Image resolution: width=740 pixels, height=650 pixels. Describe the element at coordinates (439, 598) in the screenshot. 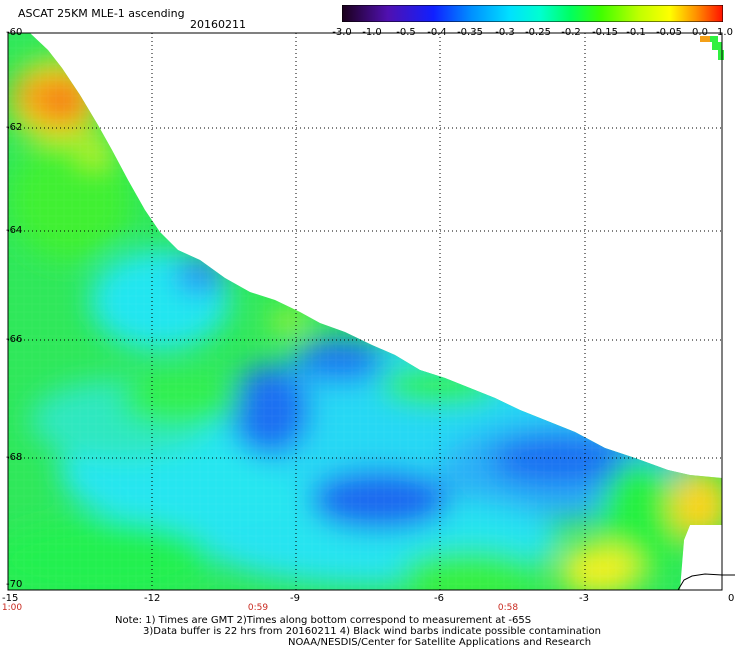

I see `lon-label: -6` at that location.